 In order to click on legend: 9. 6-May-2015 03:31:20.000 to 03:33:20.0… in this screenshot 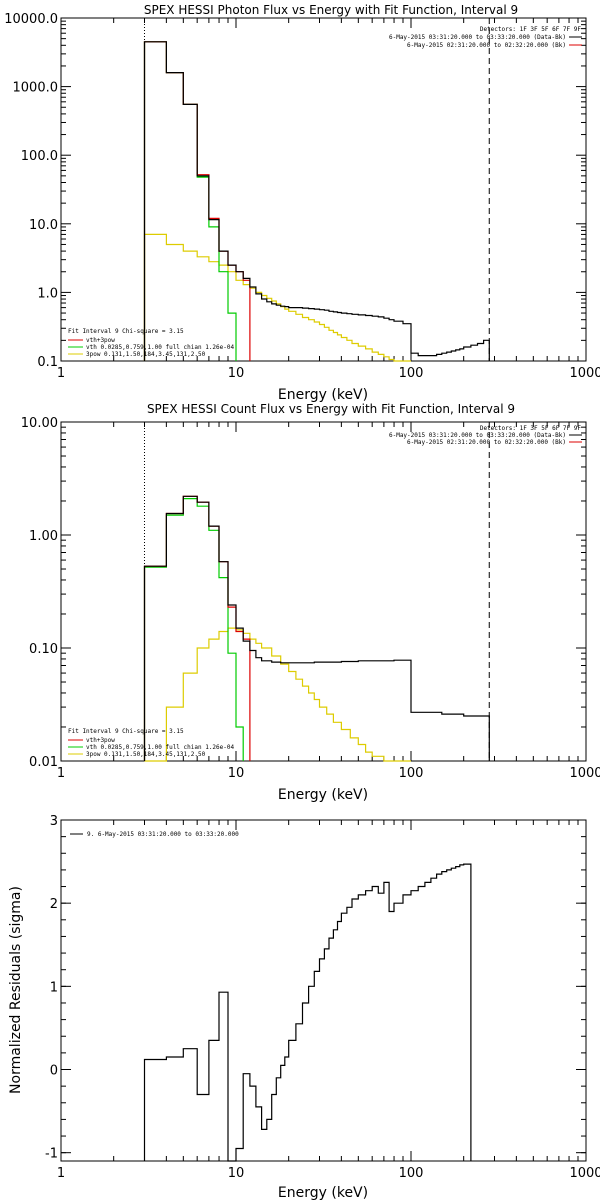, I will do `click(154, 834)`.